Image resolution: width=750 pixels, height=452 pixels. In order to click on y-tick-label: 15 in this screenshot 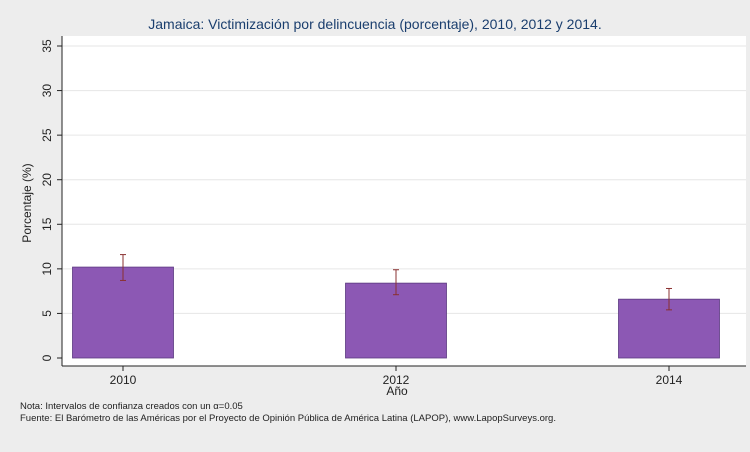, I will do `click(47, 224)`.